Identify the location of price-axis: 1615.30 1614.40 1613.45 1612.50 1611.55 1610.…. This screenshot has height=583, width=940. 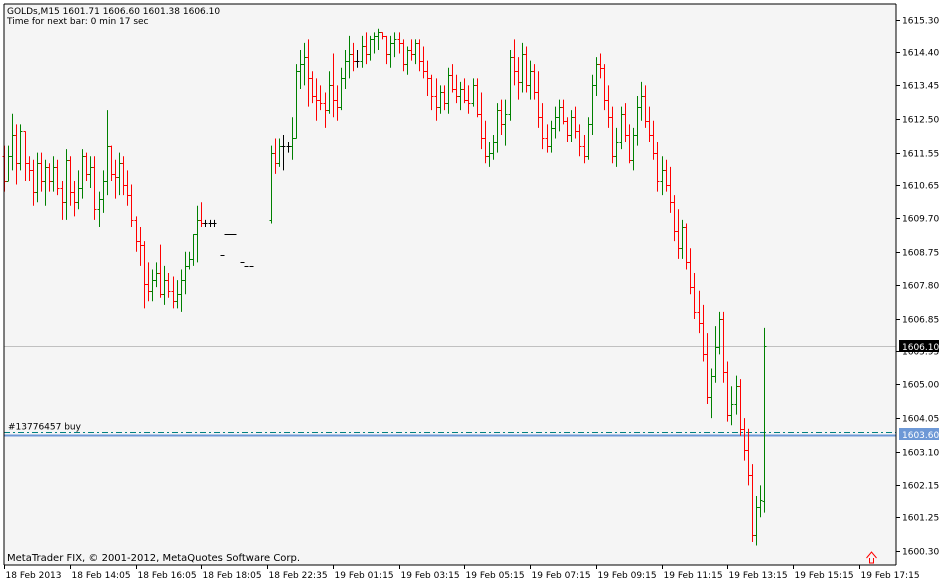
(917, 287).